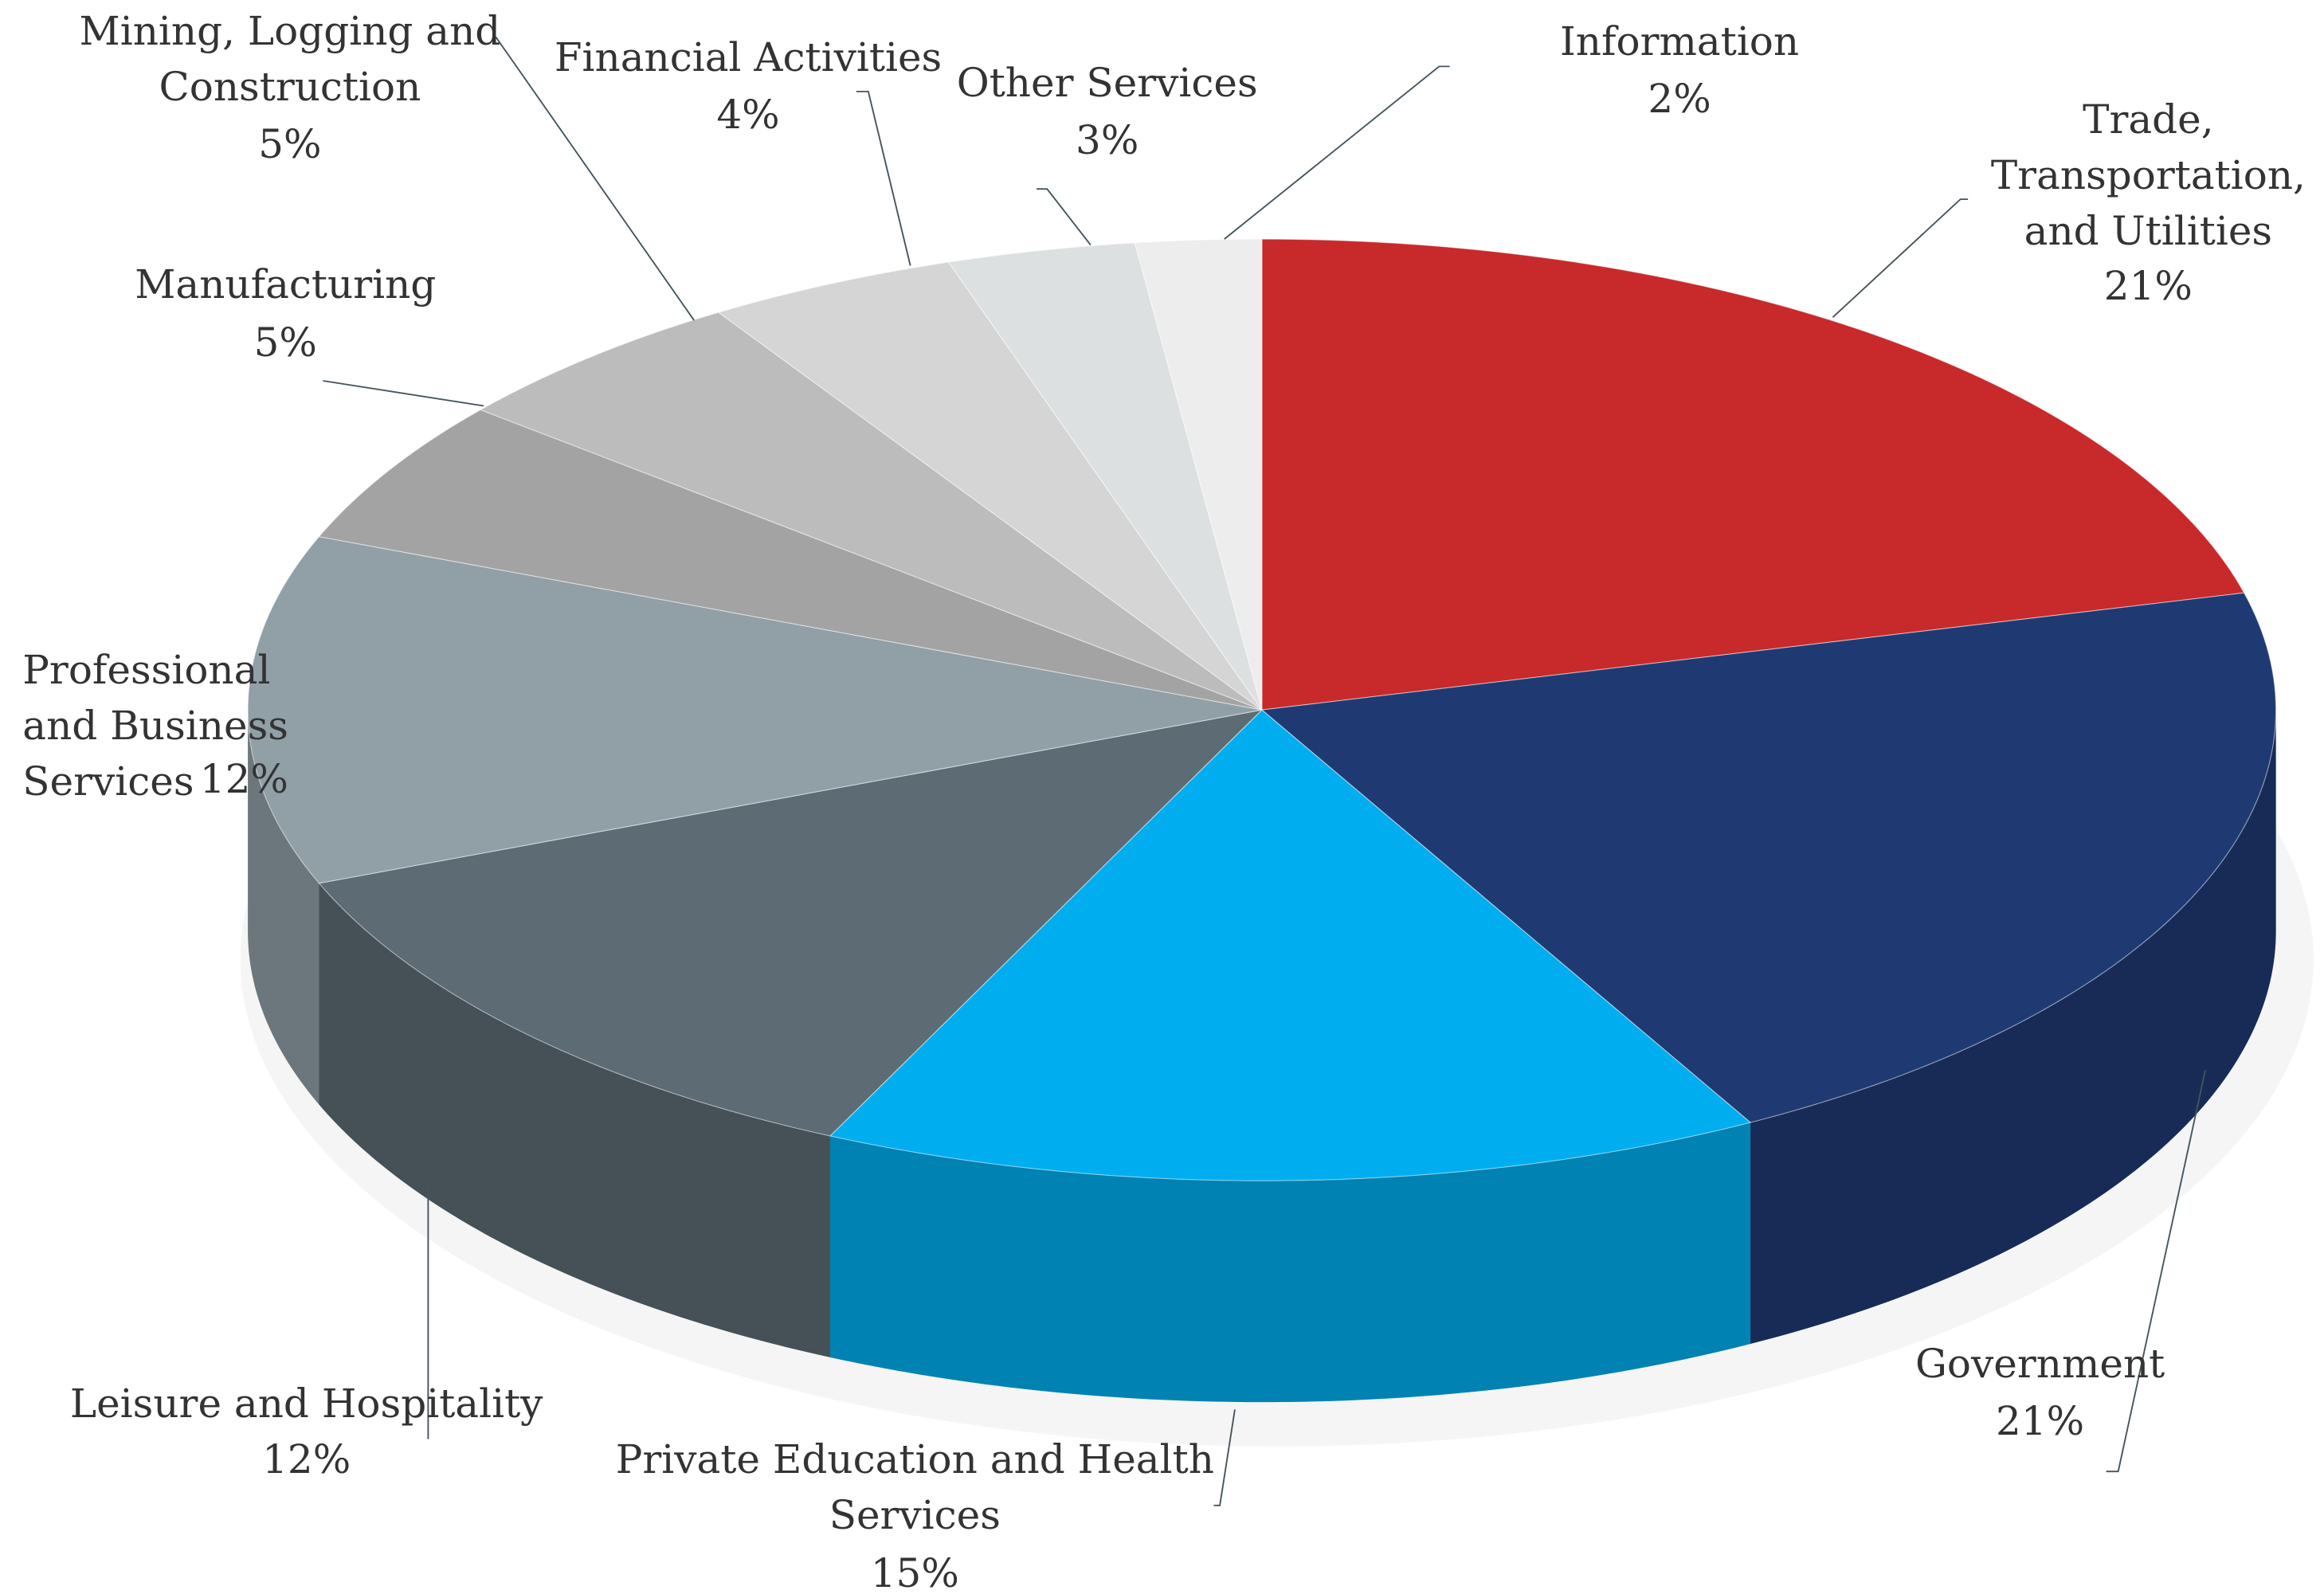 This screenshot has width=2324, height=1594. I want to click on slice-label: Government, so click(2039, 1363).